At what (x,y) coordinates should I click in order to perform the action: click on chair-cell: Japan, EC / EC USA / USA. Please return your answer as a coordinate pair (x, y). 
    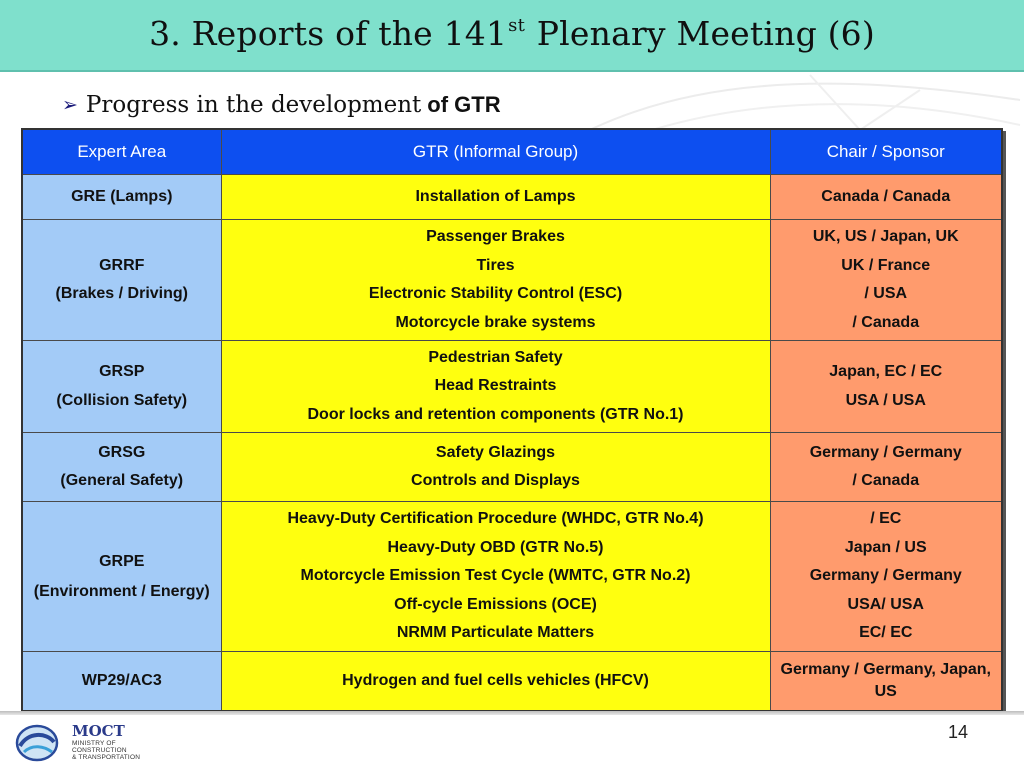
    Looking at the image, I should click on (886, 386).